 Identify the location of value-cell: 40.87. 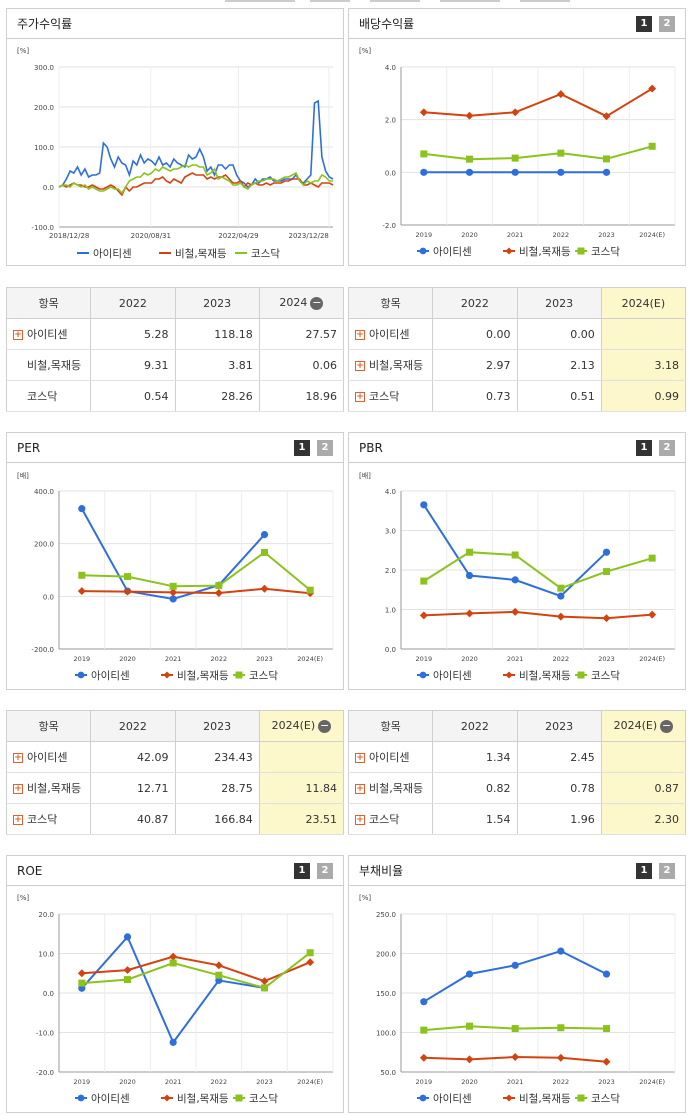
(132, 819).